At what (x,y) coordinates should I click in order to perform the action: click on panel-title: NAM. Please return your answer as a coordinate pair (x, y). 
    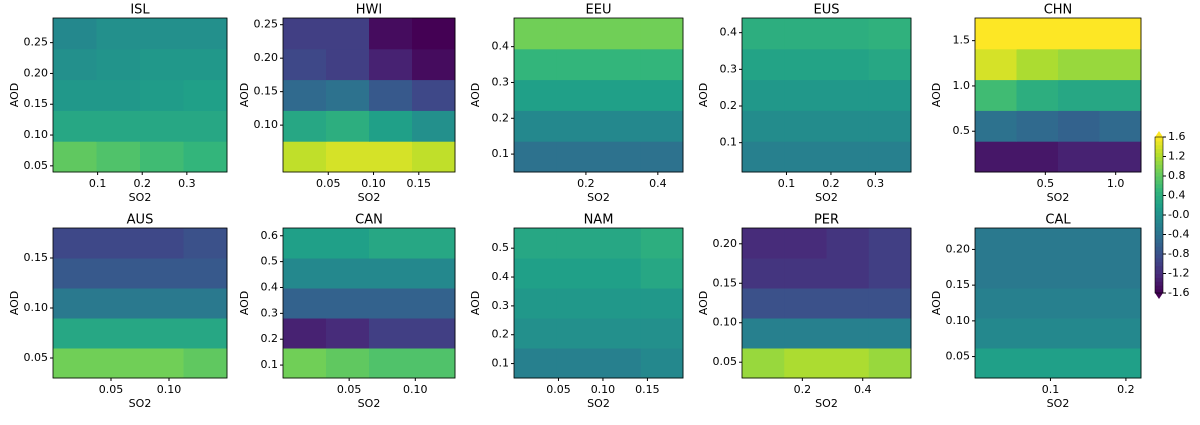
    Looking at the image, I should click on (599, 220).